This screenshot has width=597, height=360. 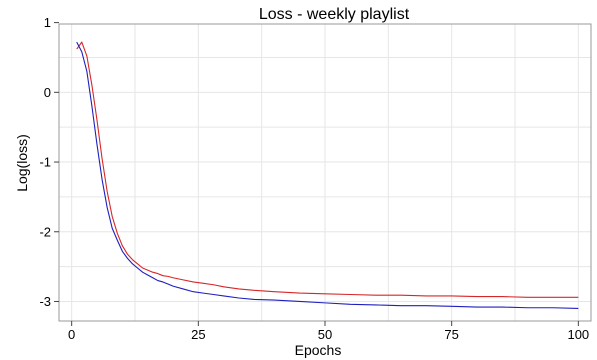 What do you see at coordinates (45, 162) in the screenshot?
I see `y-tick-label: -1` at bounding box center [45, 162].